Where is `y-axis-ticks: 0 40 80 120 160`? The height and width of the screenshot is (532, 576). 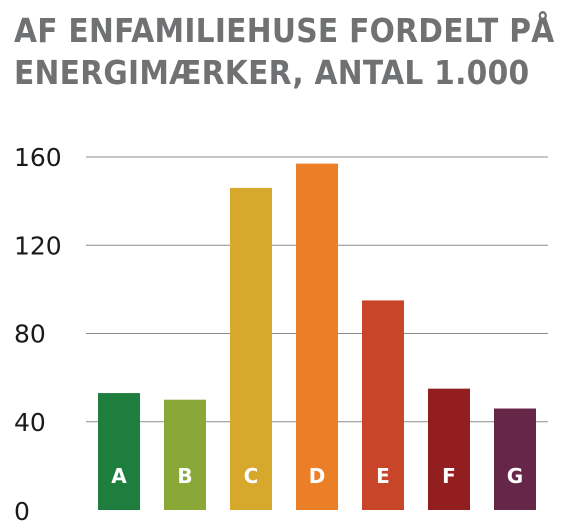
y-axis-ticks: 0 40 80 120 160 is located at coordinates (38, 334).